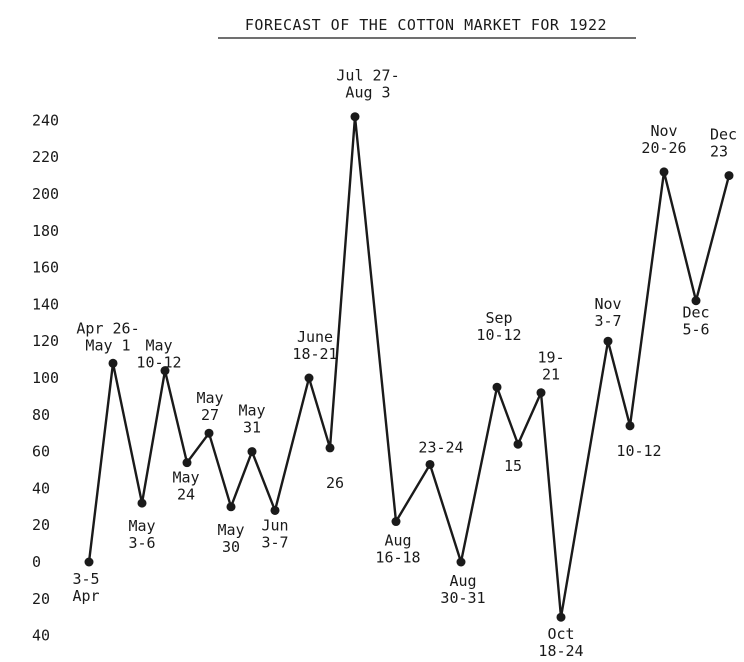  Describe the element at coordinates (663, 148) in the screenshot. I see `point-label: 20-26` at that location.